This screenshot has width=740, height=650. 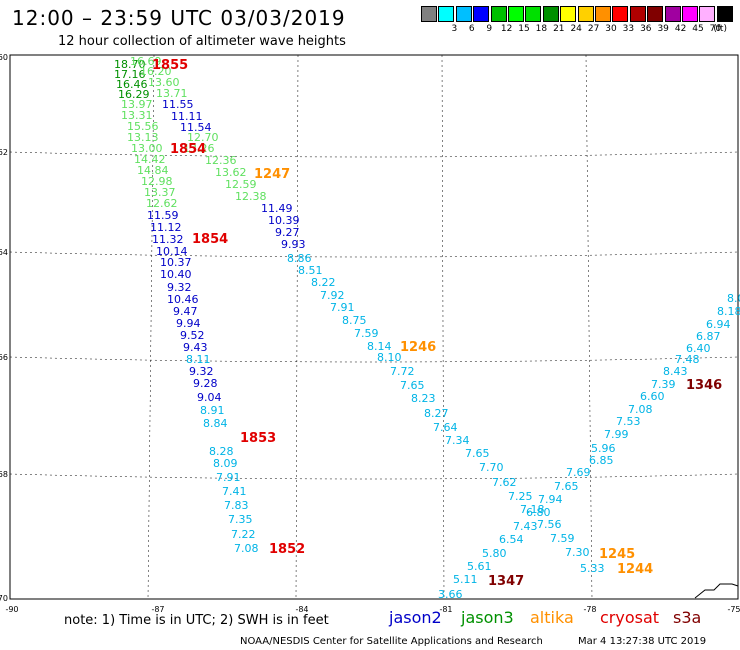 What do you see at coordinates (137, 115) in the screenshot?
I see `wave-height-label: 13.31` at bounding box center [137, 115].